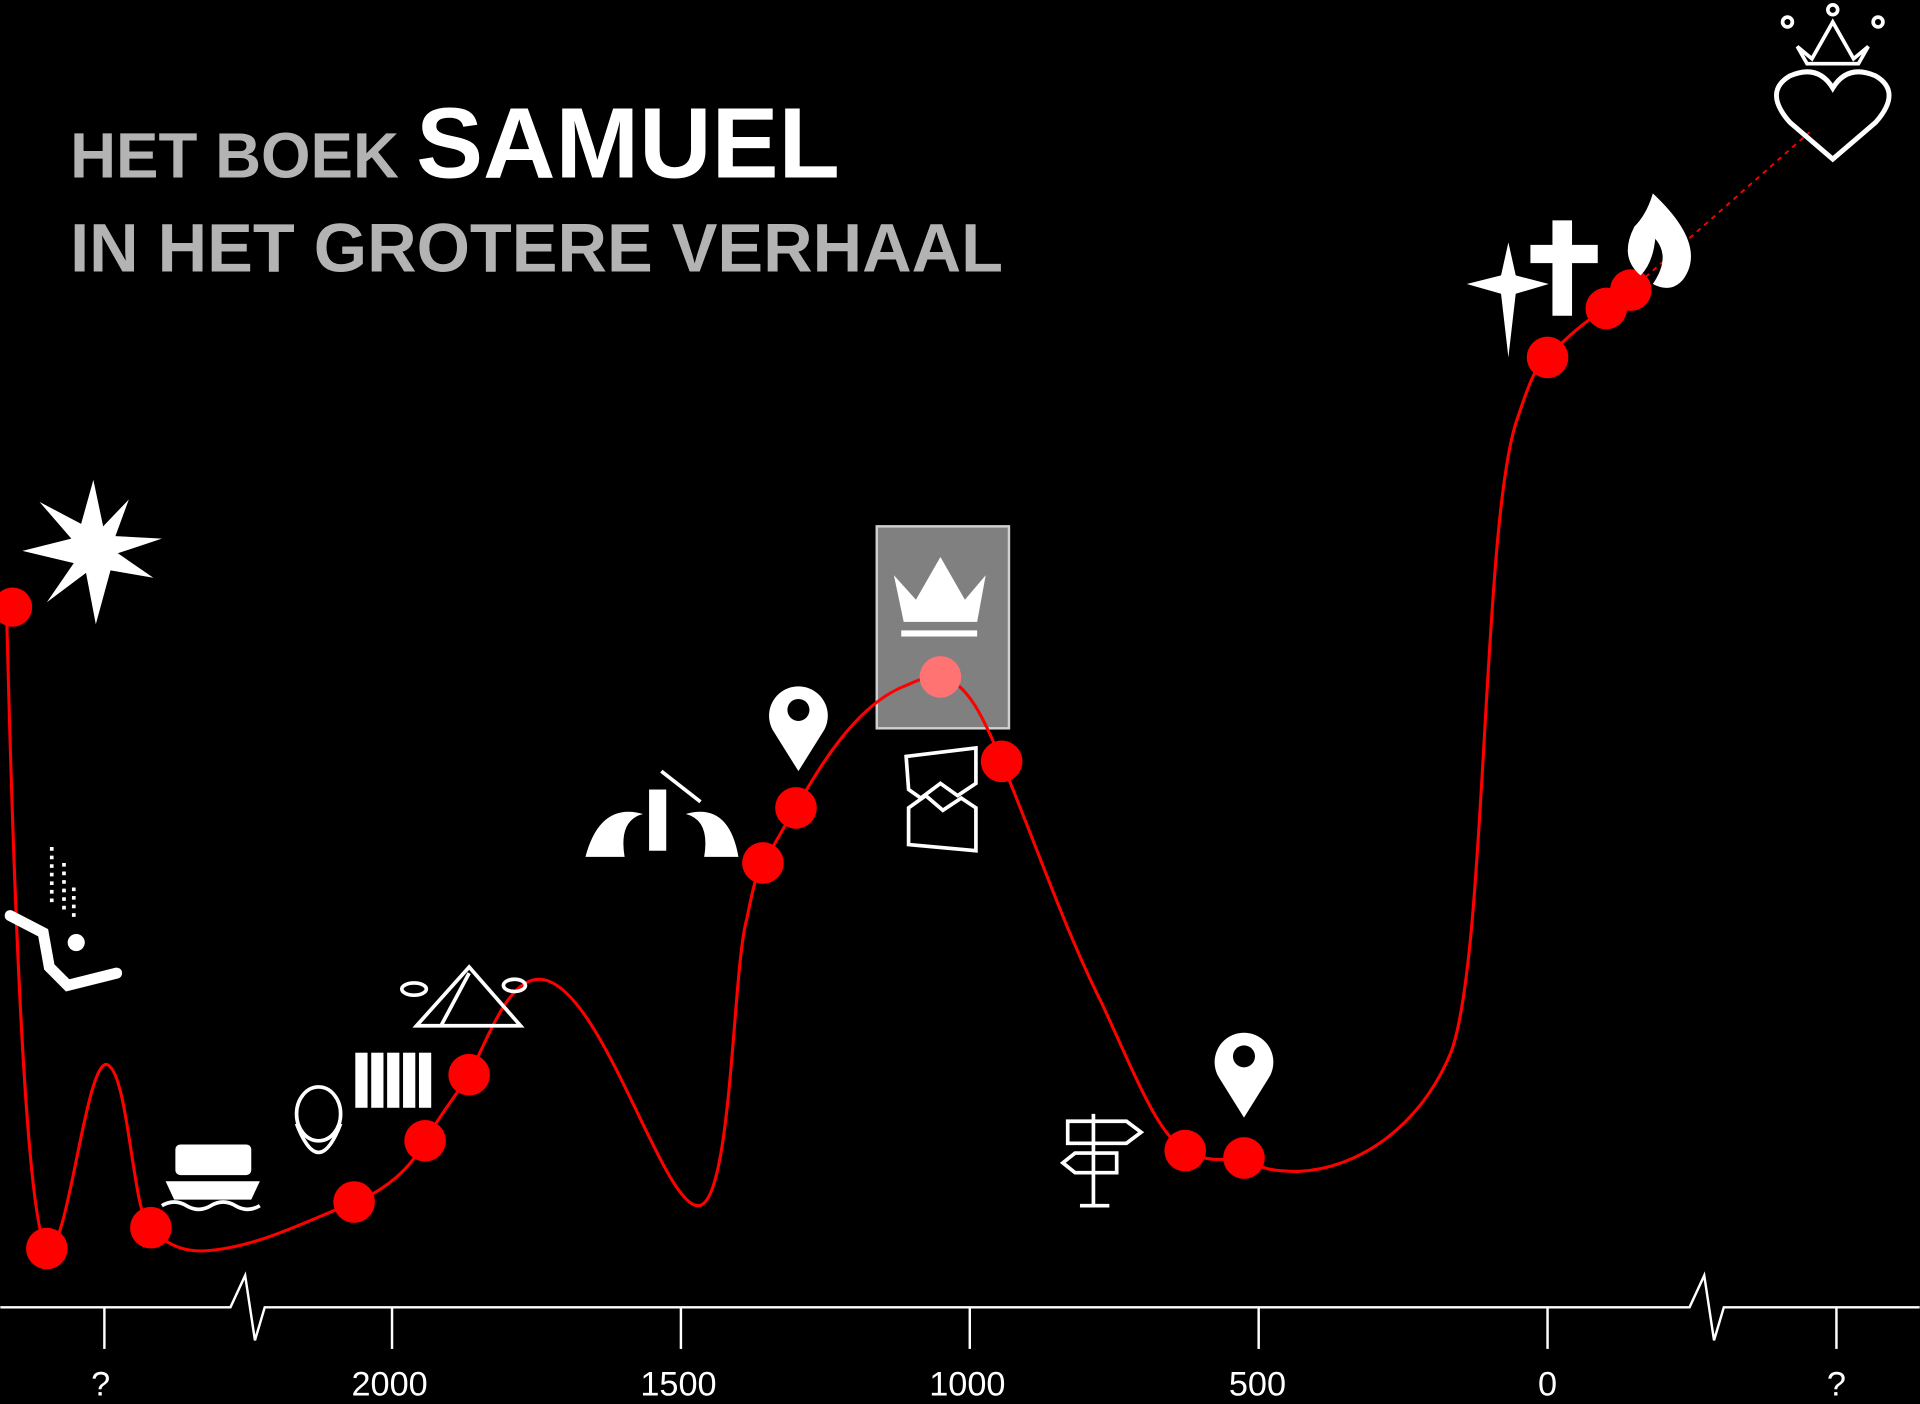 This screenshot has height=1404, width=1920. What do you see at coordinates (1564, 268) in the screenshot?
I see `icon-cross` at bounding box center [1564, 268].